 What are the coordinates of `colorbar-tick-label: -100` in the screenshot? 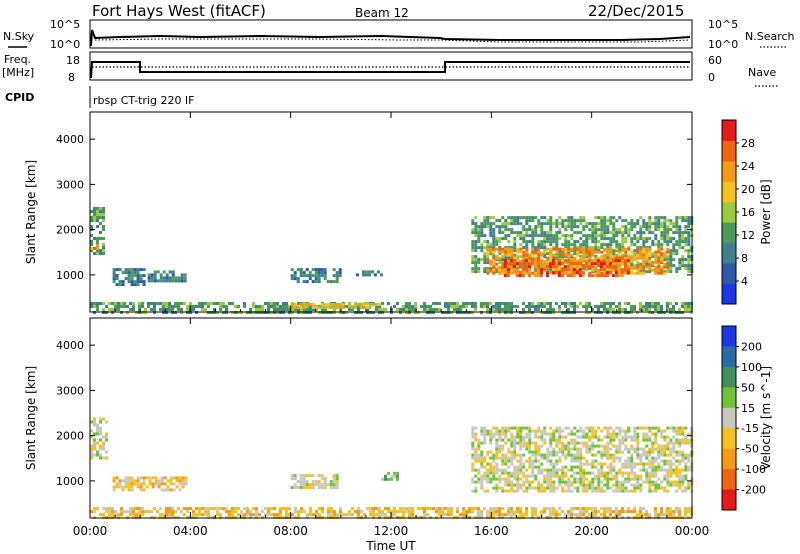 It's located at (753, 469).